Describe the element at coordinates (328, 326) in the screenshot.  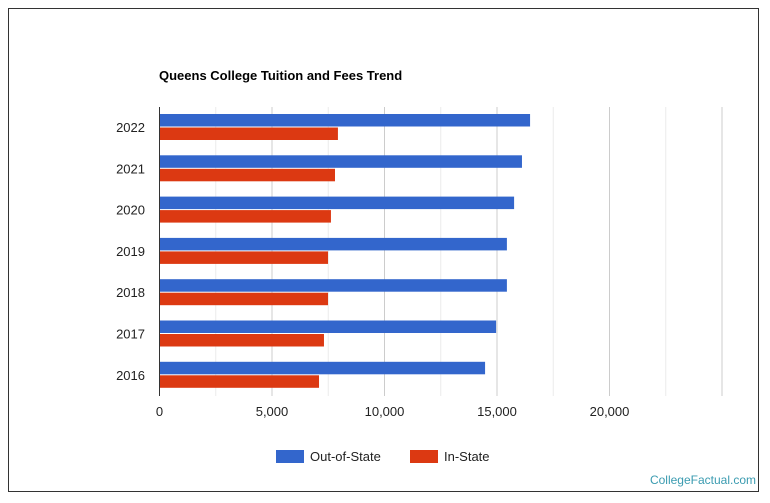
I see `bar-out-of-state-2017` at that location.